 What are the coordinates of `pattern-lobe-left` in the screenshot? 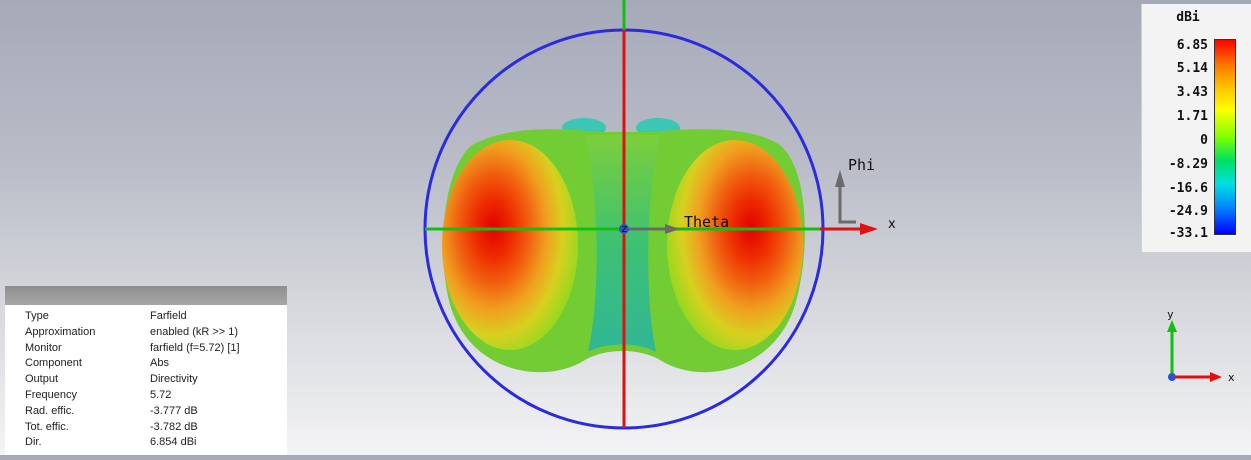 It's located at (510, 245).